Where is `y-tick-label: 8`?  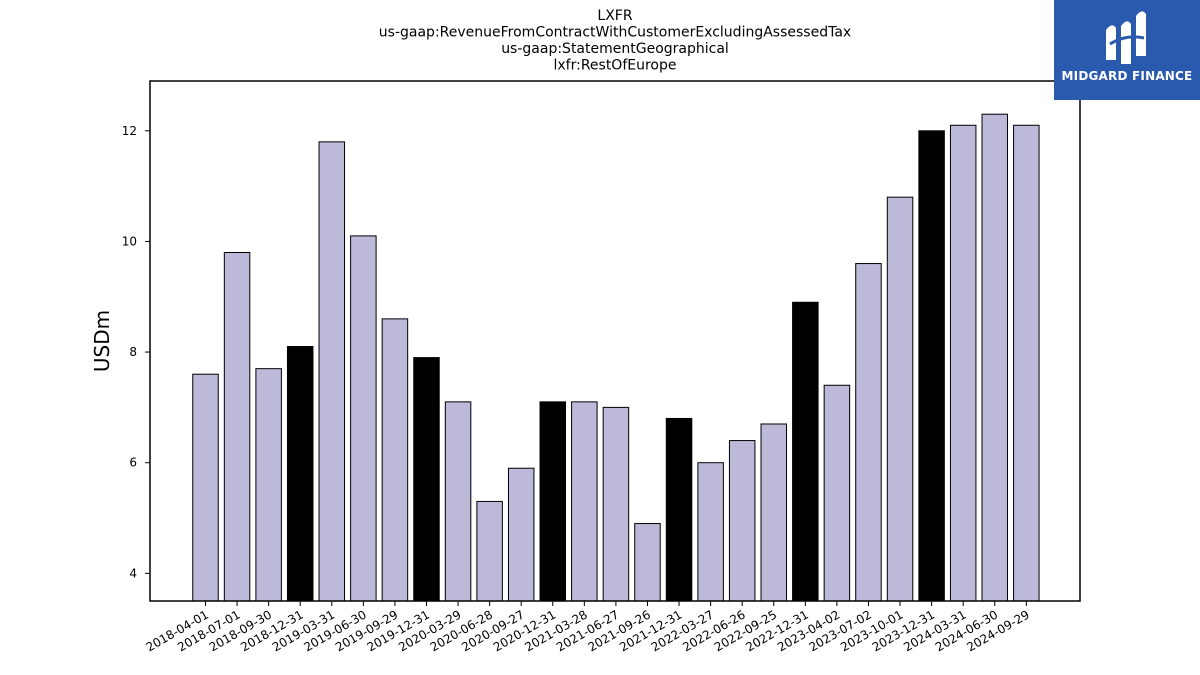
y-tick-label: 8 is located at coordinates (133, 352).